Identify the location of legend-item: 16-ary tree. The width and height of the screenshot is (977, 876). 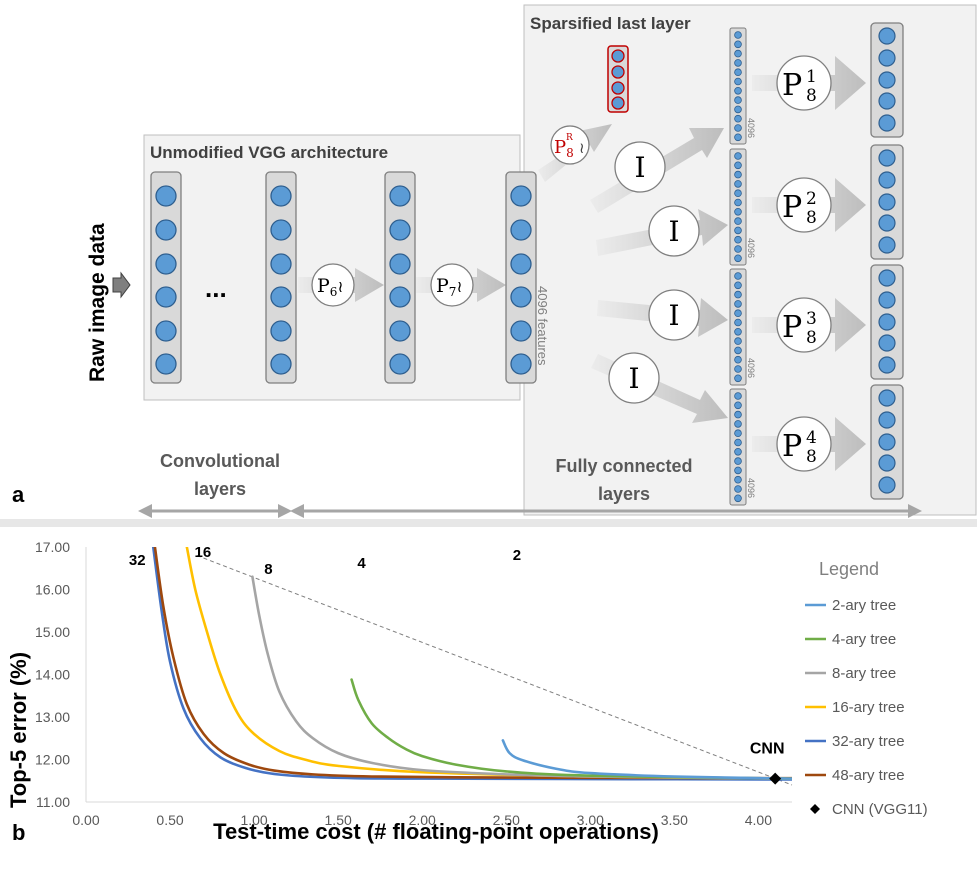
(855, 707).